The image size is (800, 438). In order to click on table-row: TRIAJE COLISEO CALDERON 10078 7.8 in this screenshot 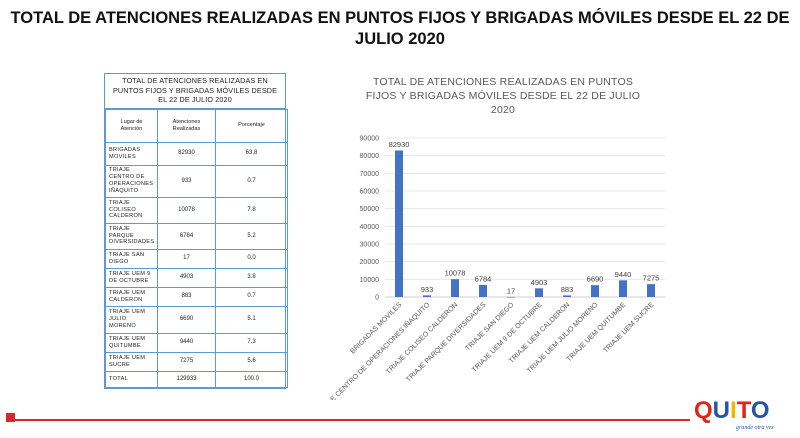, I will do `click(196, 210)`.